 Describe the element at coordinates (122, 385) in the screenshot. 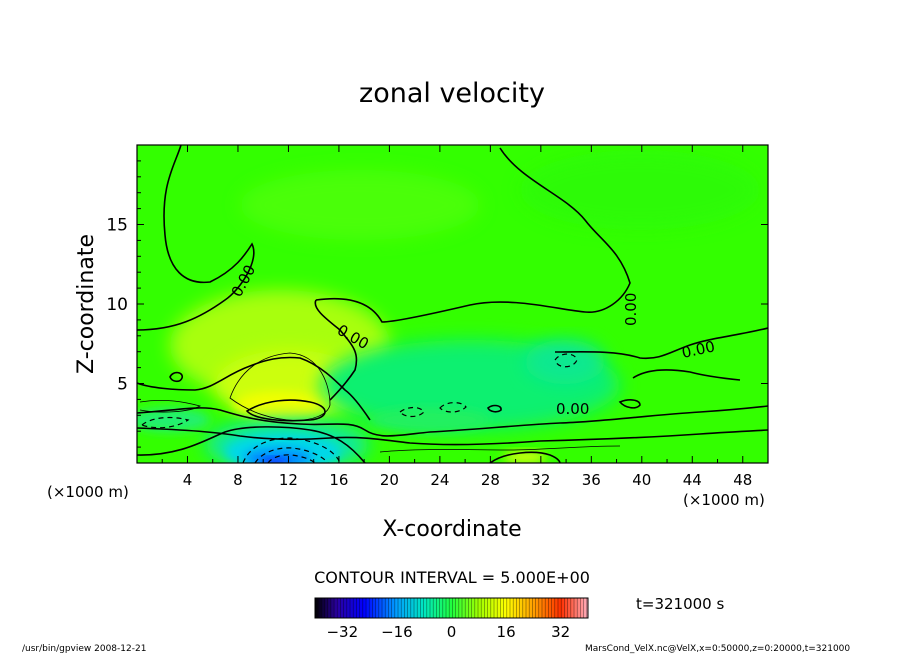

I see `y-tick-label: 5` at that location.